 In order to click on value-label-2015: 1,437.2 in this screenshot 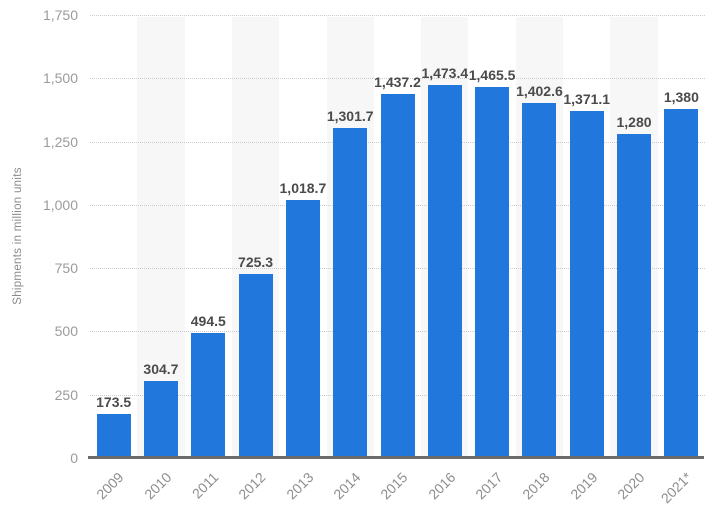, I will do `click(397, 82)`.